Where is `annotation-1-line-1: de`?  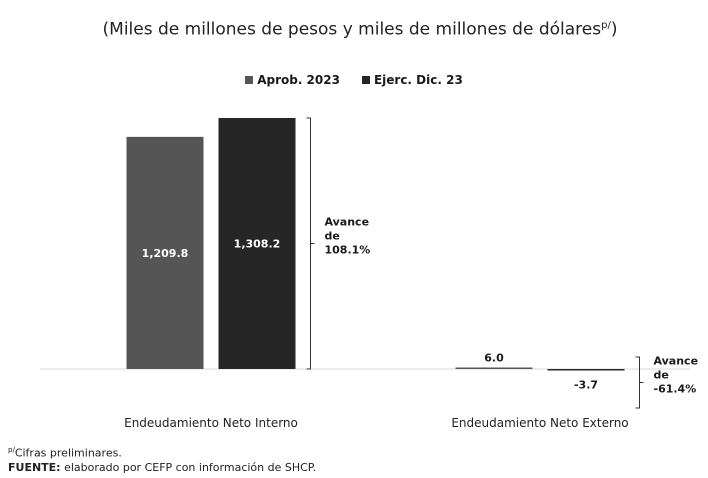
annotation-1-line-1: de is located at coordinates (661, 375).